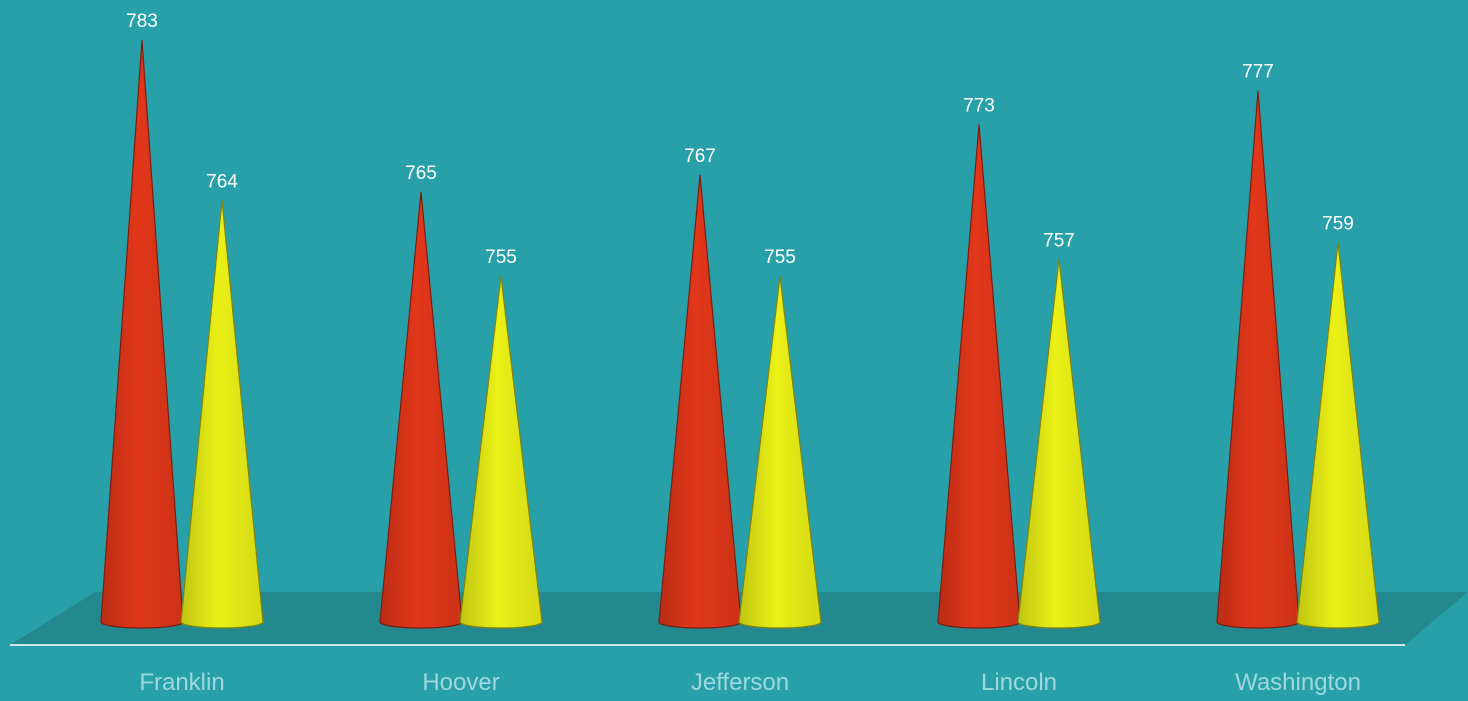  What do you see at coordinates (142, 21) in the screenshot?
I see `value-label: 783` at bounding box center [142, 21].